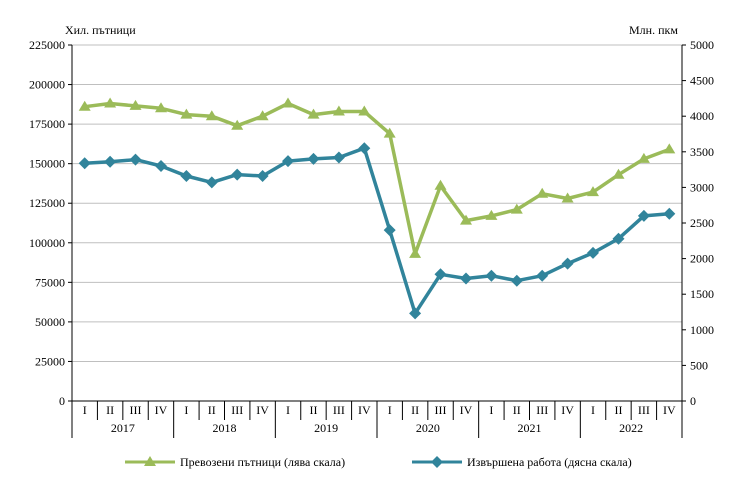 The width and height of the screenshot is (740, 485). I want to click on year-label: 2020, so click(428, 428).